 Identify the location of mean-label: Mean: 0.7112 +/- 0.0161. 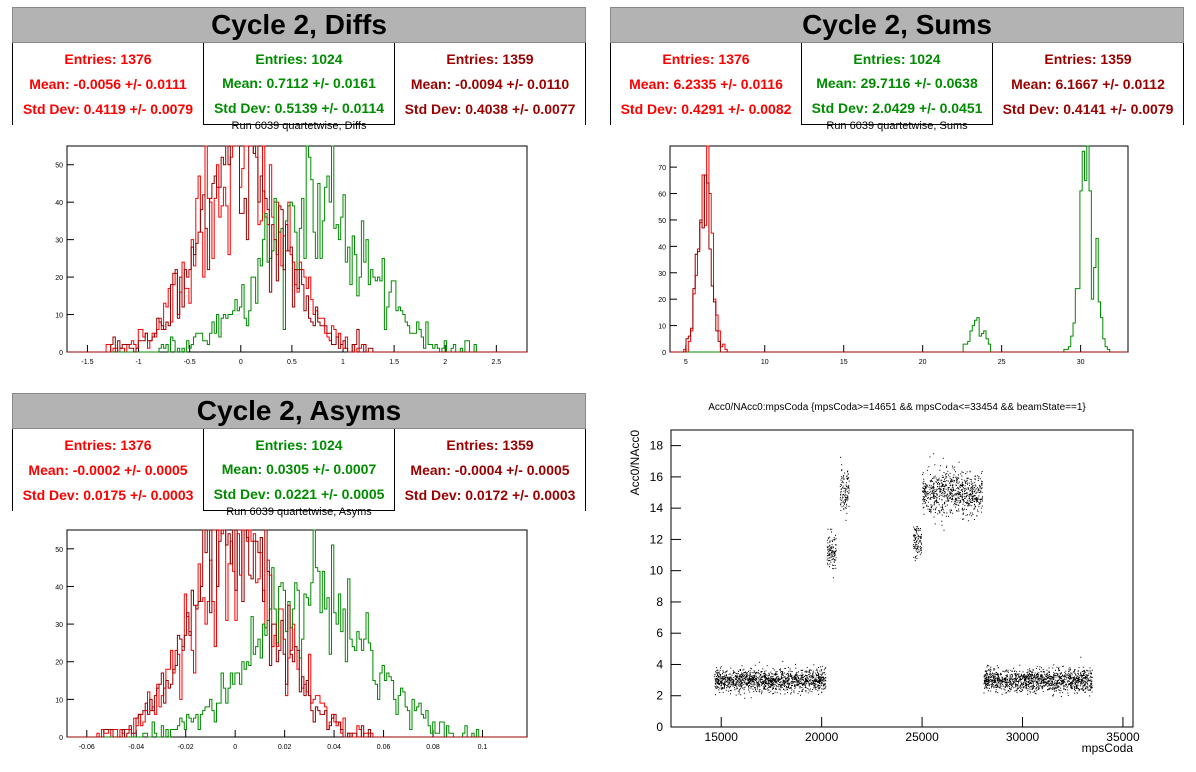
(299, 83).